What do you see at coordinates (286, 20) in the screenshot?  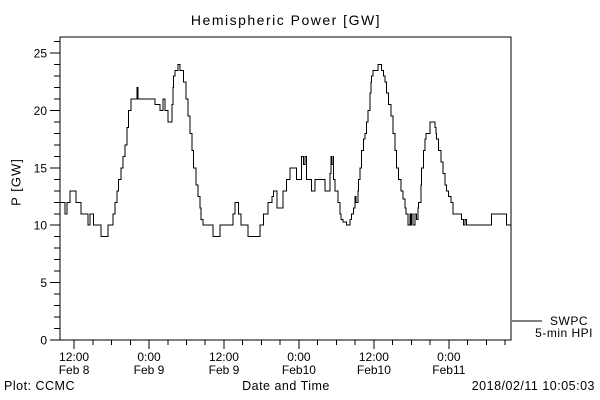 I see `chart-title: Hemispheric Power [GW]` at bounding box center [286, 20].